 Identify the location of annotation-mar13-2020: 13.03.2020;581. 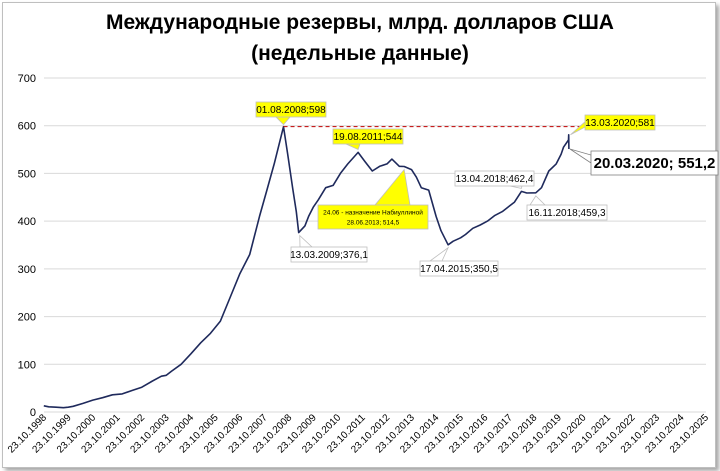
(613, 125).